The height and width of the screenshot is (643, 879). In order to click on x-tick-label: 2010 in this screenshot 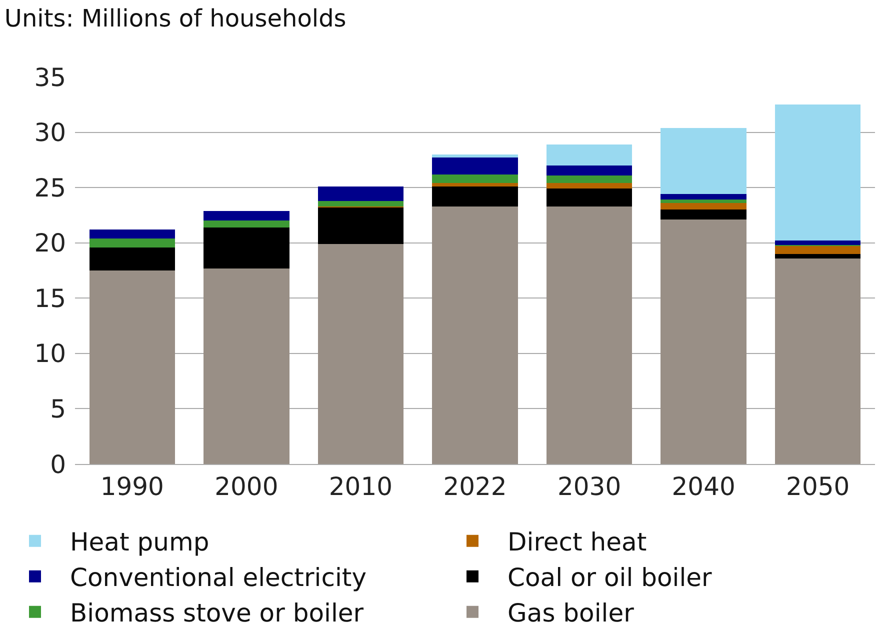, I will do `click(360, 486)`.